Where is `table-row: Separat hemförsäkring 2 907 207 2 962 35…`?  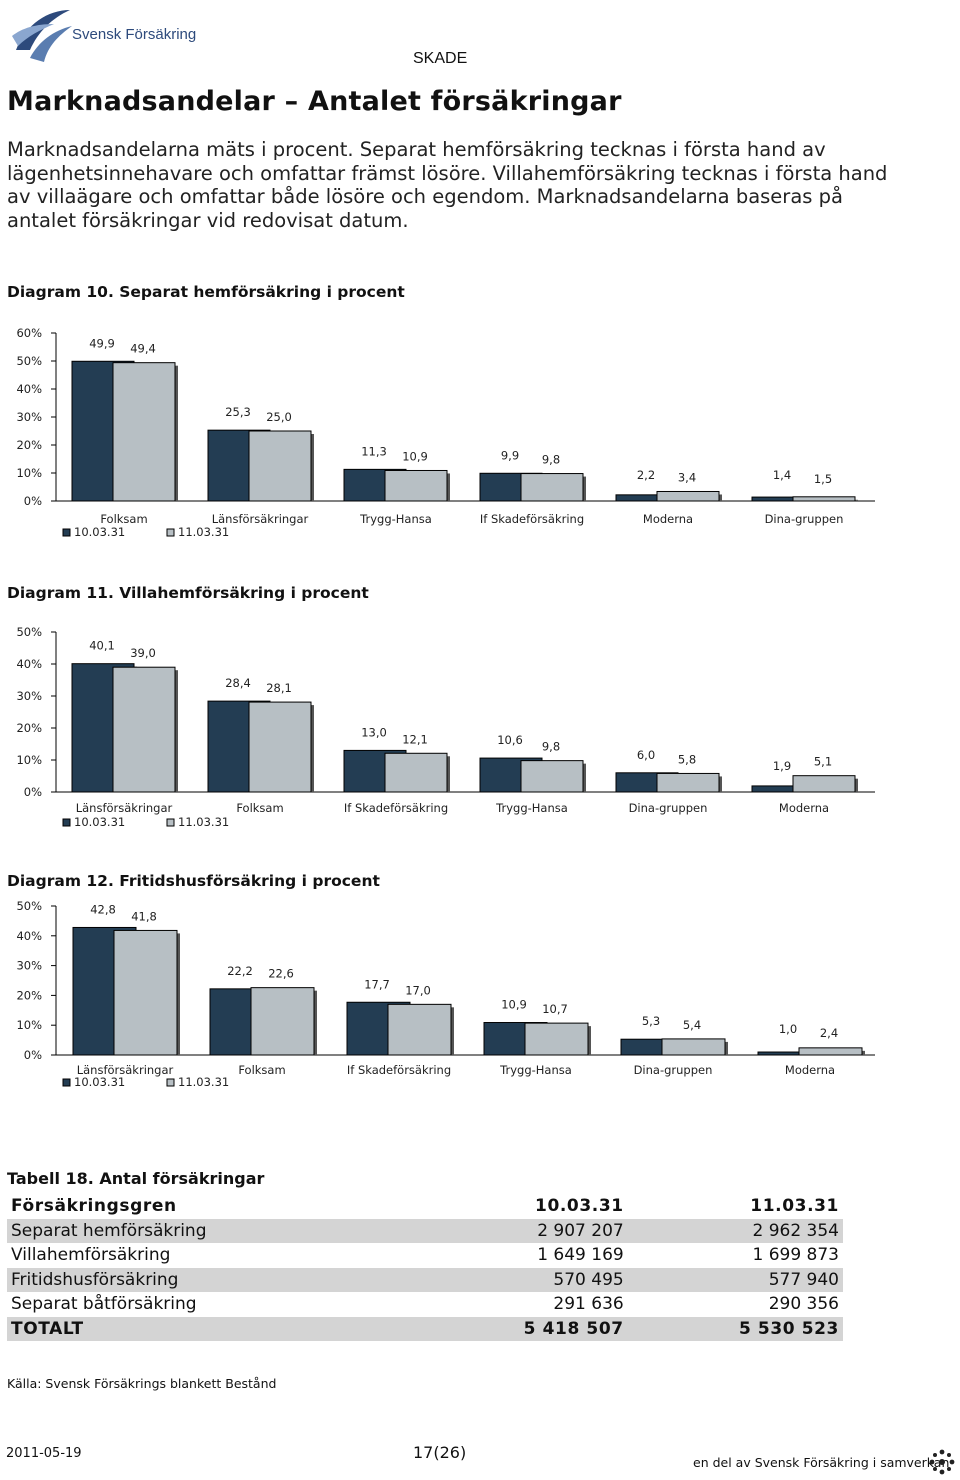 table-row: Separat hemförsäkring 2 907 207 2 962 35… is located at coordinates (425, 1230).